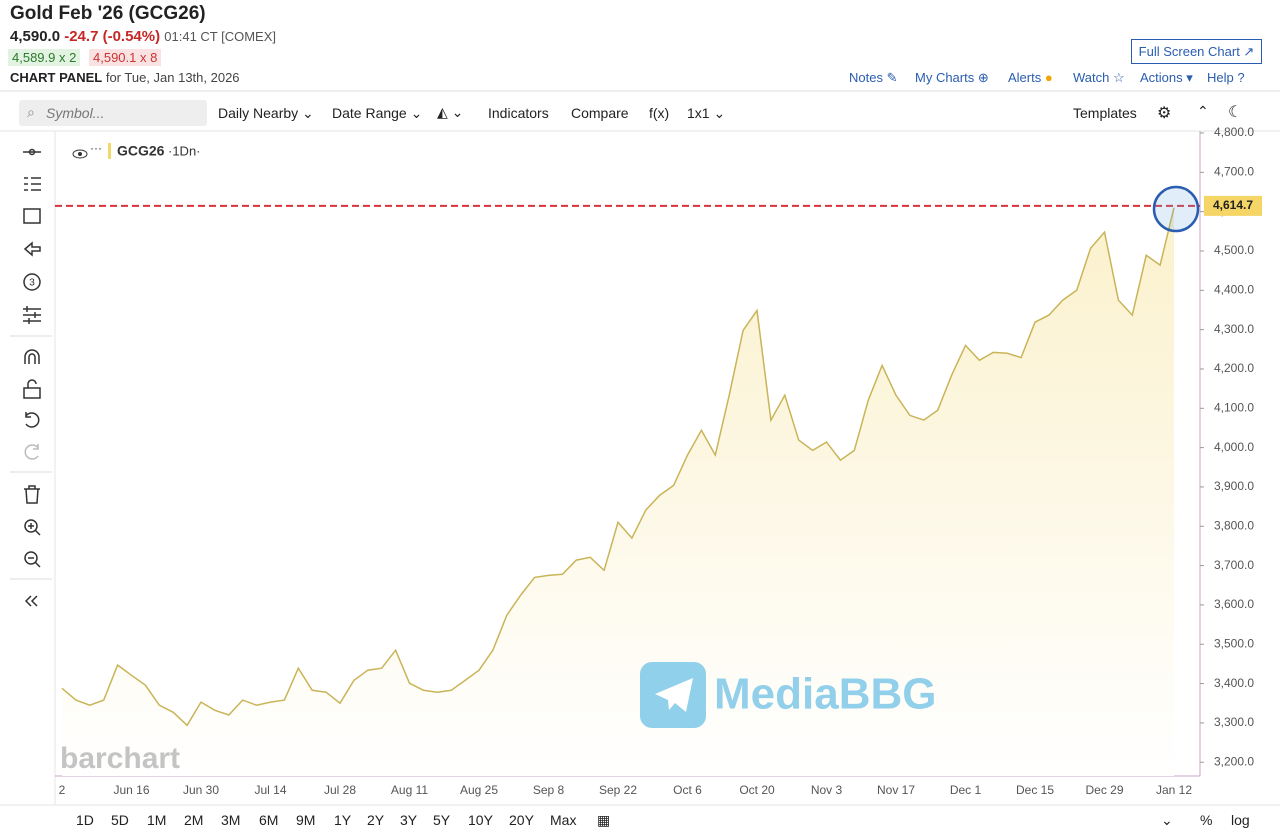  What do you see at coordinates (1030, 77) in the screenshot?
I see `nav-link: Alerts ●` at bounding box center [1030, 77].